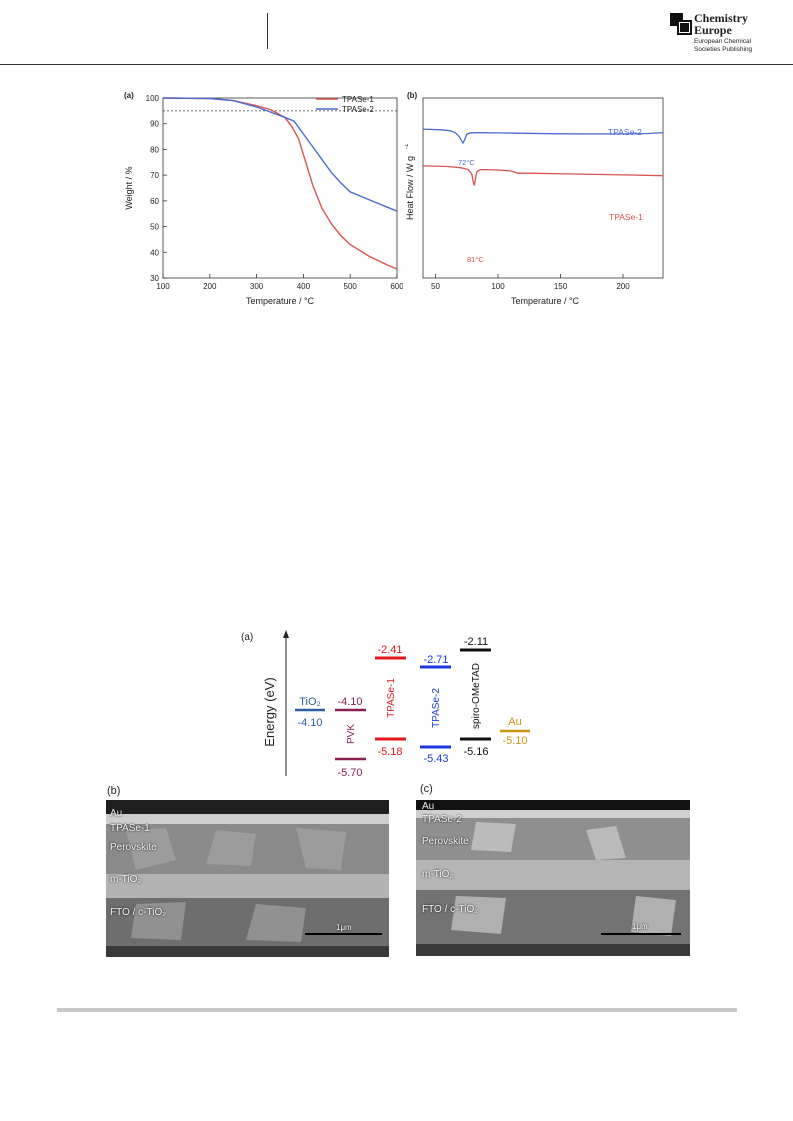 This screenshot has height=1121, width=793. What do you see at coordinates (476, 696) in the screenshot?
I see `label-spiro: spiro-OMeTAD` at bounding box center [476, 696].